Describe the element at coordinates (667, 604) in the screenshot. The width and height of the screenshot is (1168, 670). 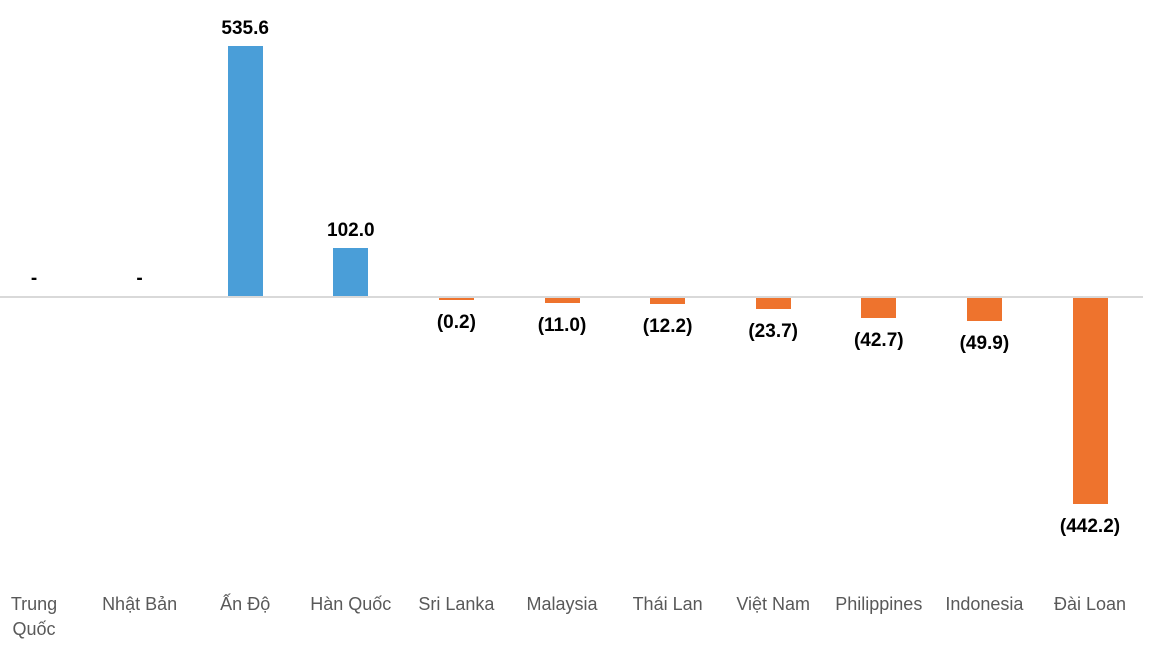
I see `category-label: Thái Lan` at that location.